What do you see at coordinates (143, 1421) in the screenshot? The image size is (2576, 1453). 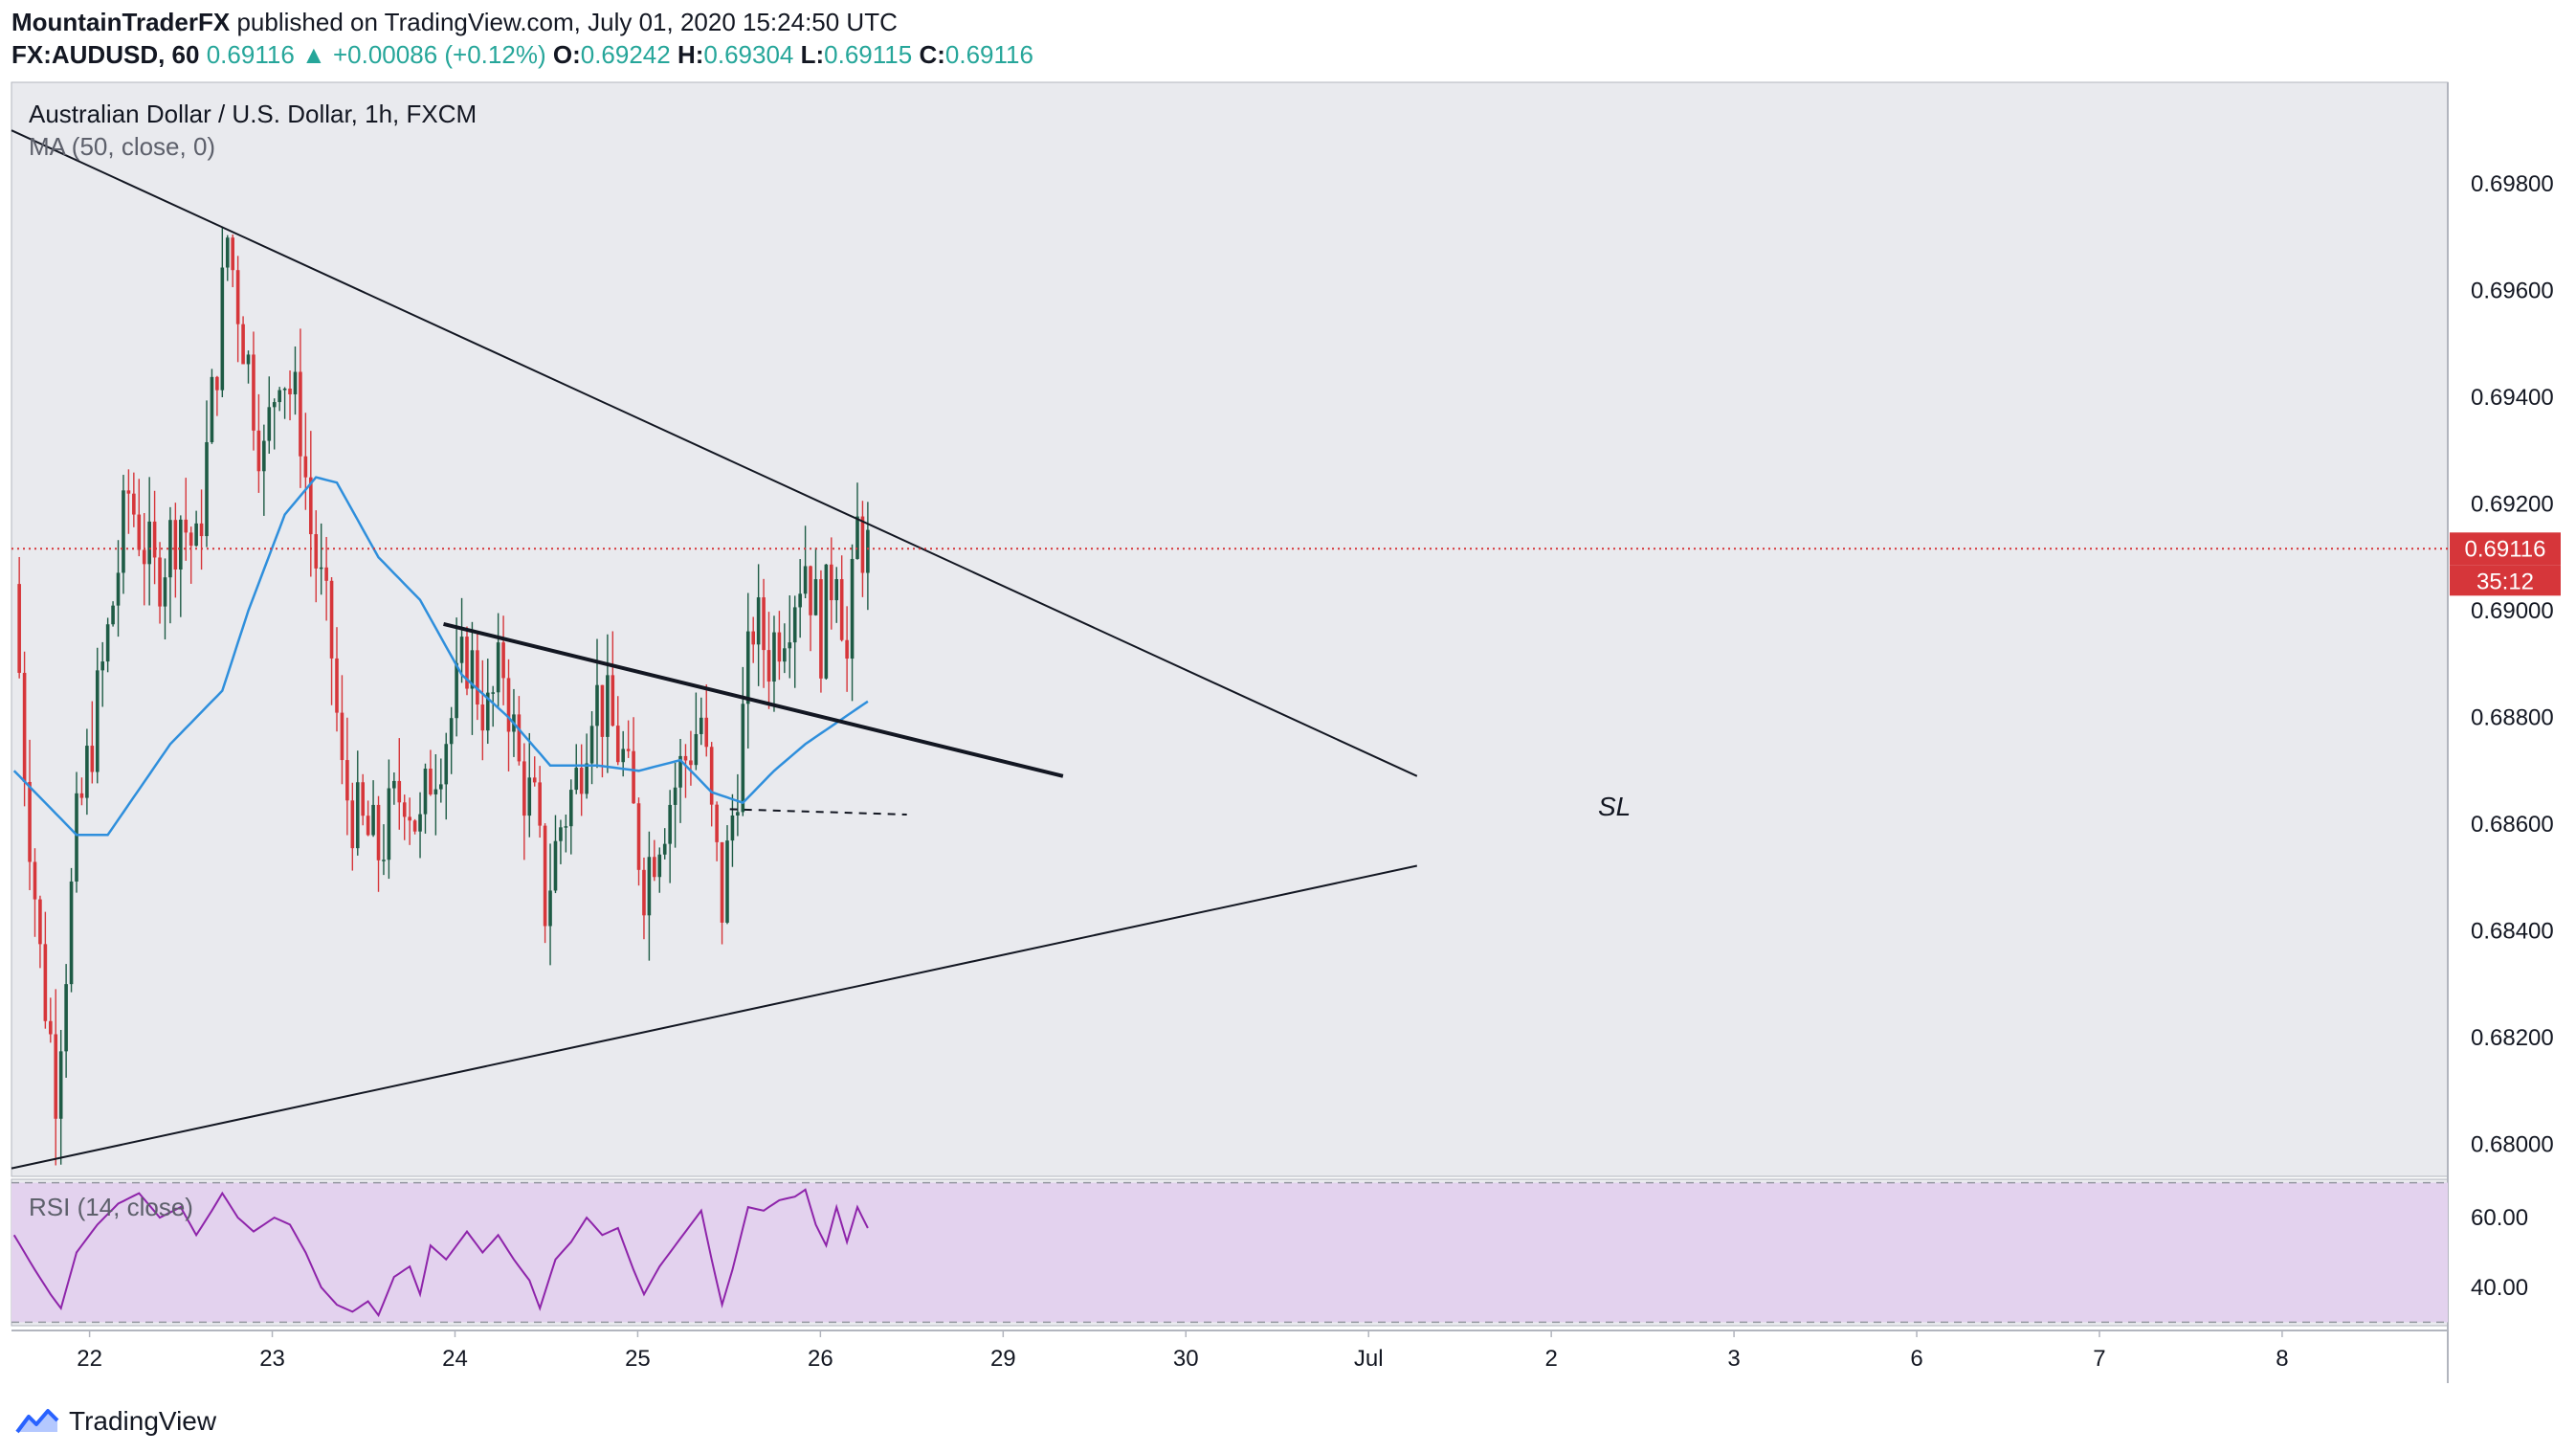 I see `tradingview-brand: TradingView` at bounding box center [143, 1421].